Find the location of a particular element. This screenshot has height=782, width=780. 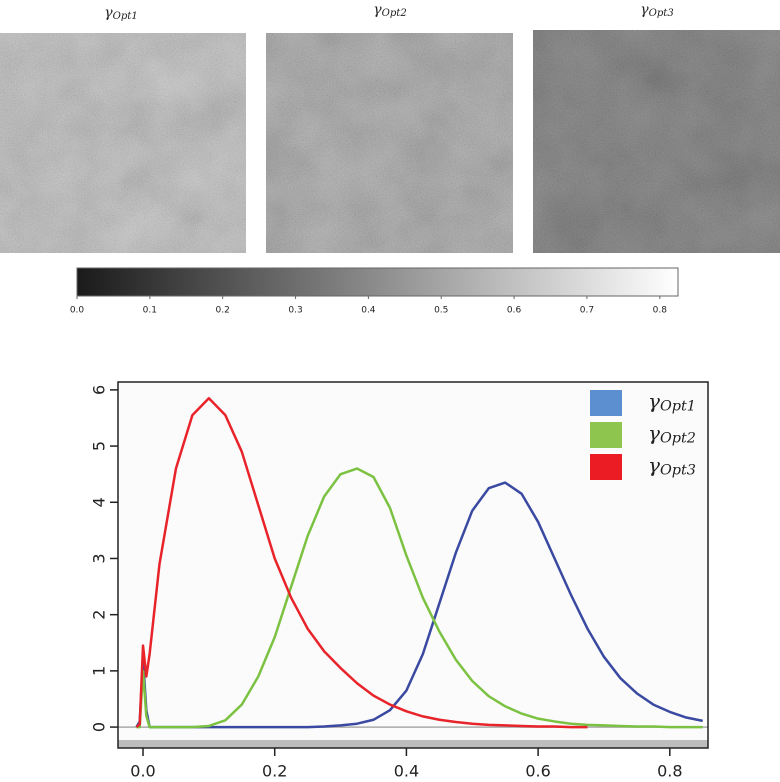

x-tick-label: 0.0 is located at coordinates (142, 771).